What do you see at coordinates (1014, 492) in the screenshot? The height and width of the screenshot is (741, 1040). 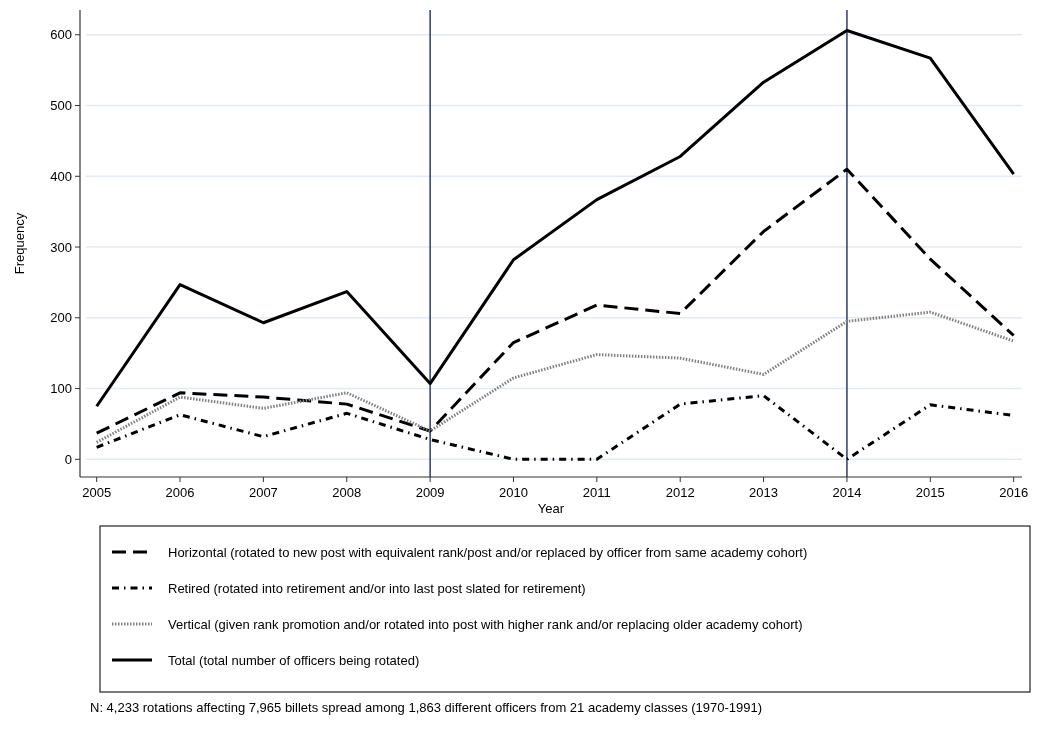 I see `x-tick-label: 2016` at bounding box center [1014, 492].